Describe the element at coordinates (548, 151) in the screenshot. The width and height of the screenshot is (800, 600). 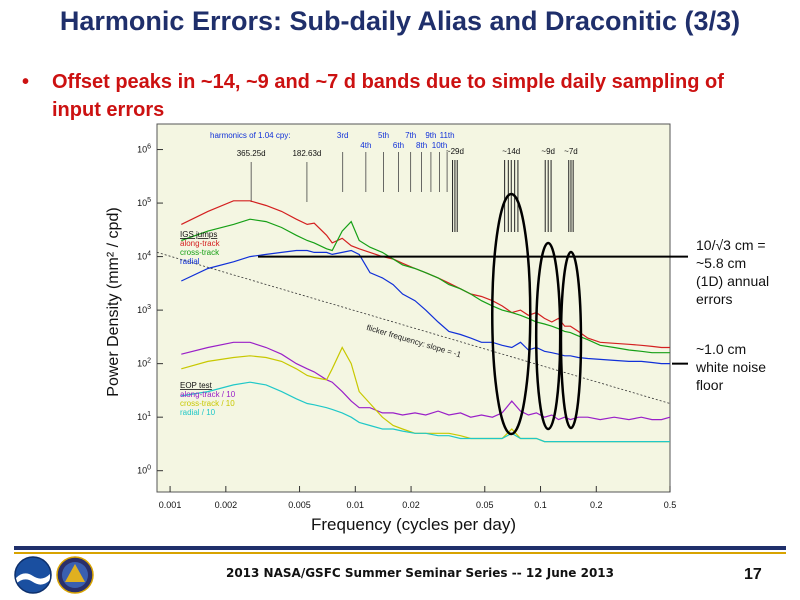
I see `band-label: ~9d` at that location.